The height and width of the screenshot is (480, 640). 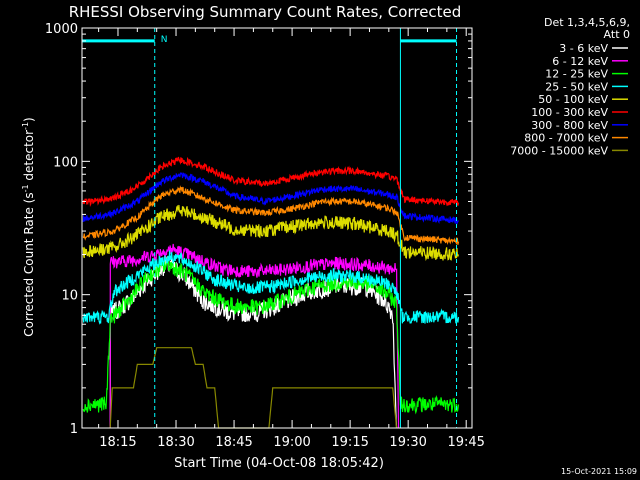 What do you see at coordinates (617, 34) in the screenshot?
I see `legend-header-attenuator: Att 0` at bounding box center [617, 34].